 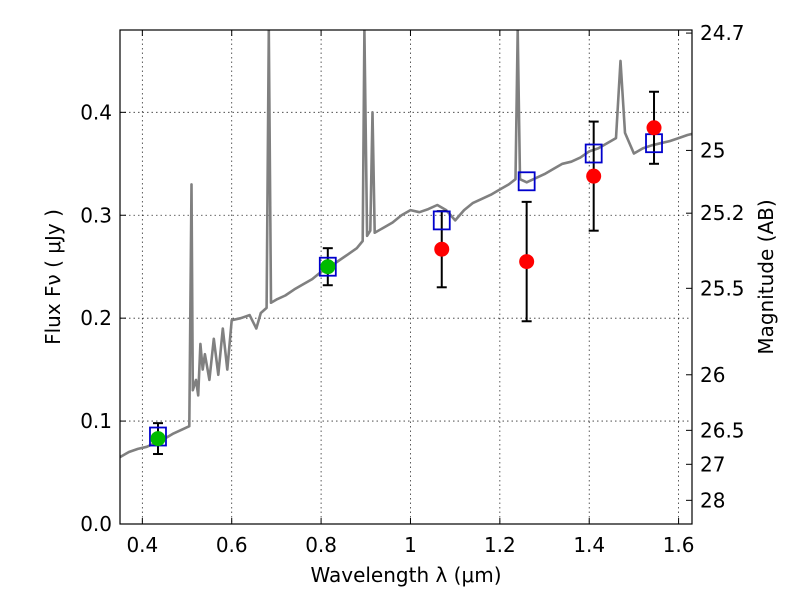 I want to click on x-tick-label: 0.6, so click(x=232, y=545).